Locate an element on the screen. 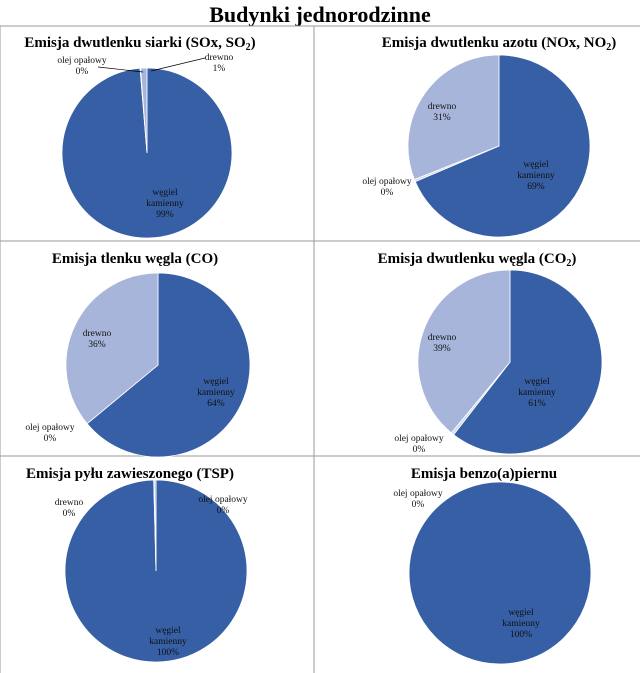 The image size is (640, 673). data-label-wegiel-kamienny: węgiel kamienny 64% is located at coordinates (216, 393).